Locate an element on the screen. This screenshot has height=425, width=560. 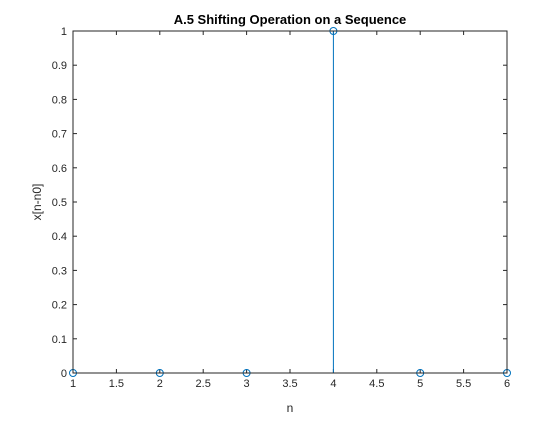
y-tick-label: 0.2 is located at coordinates (59, 306).